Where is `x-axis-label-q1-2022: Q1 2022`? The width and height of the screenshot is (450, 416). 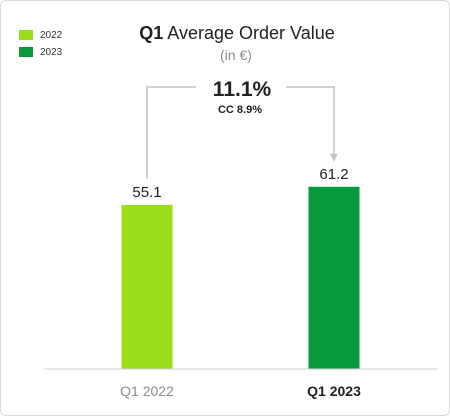
x-axis-label-q1-2022: Q1 2022 is located at coordinates (147, 391).